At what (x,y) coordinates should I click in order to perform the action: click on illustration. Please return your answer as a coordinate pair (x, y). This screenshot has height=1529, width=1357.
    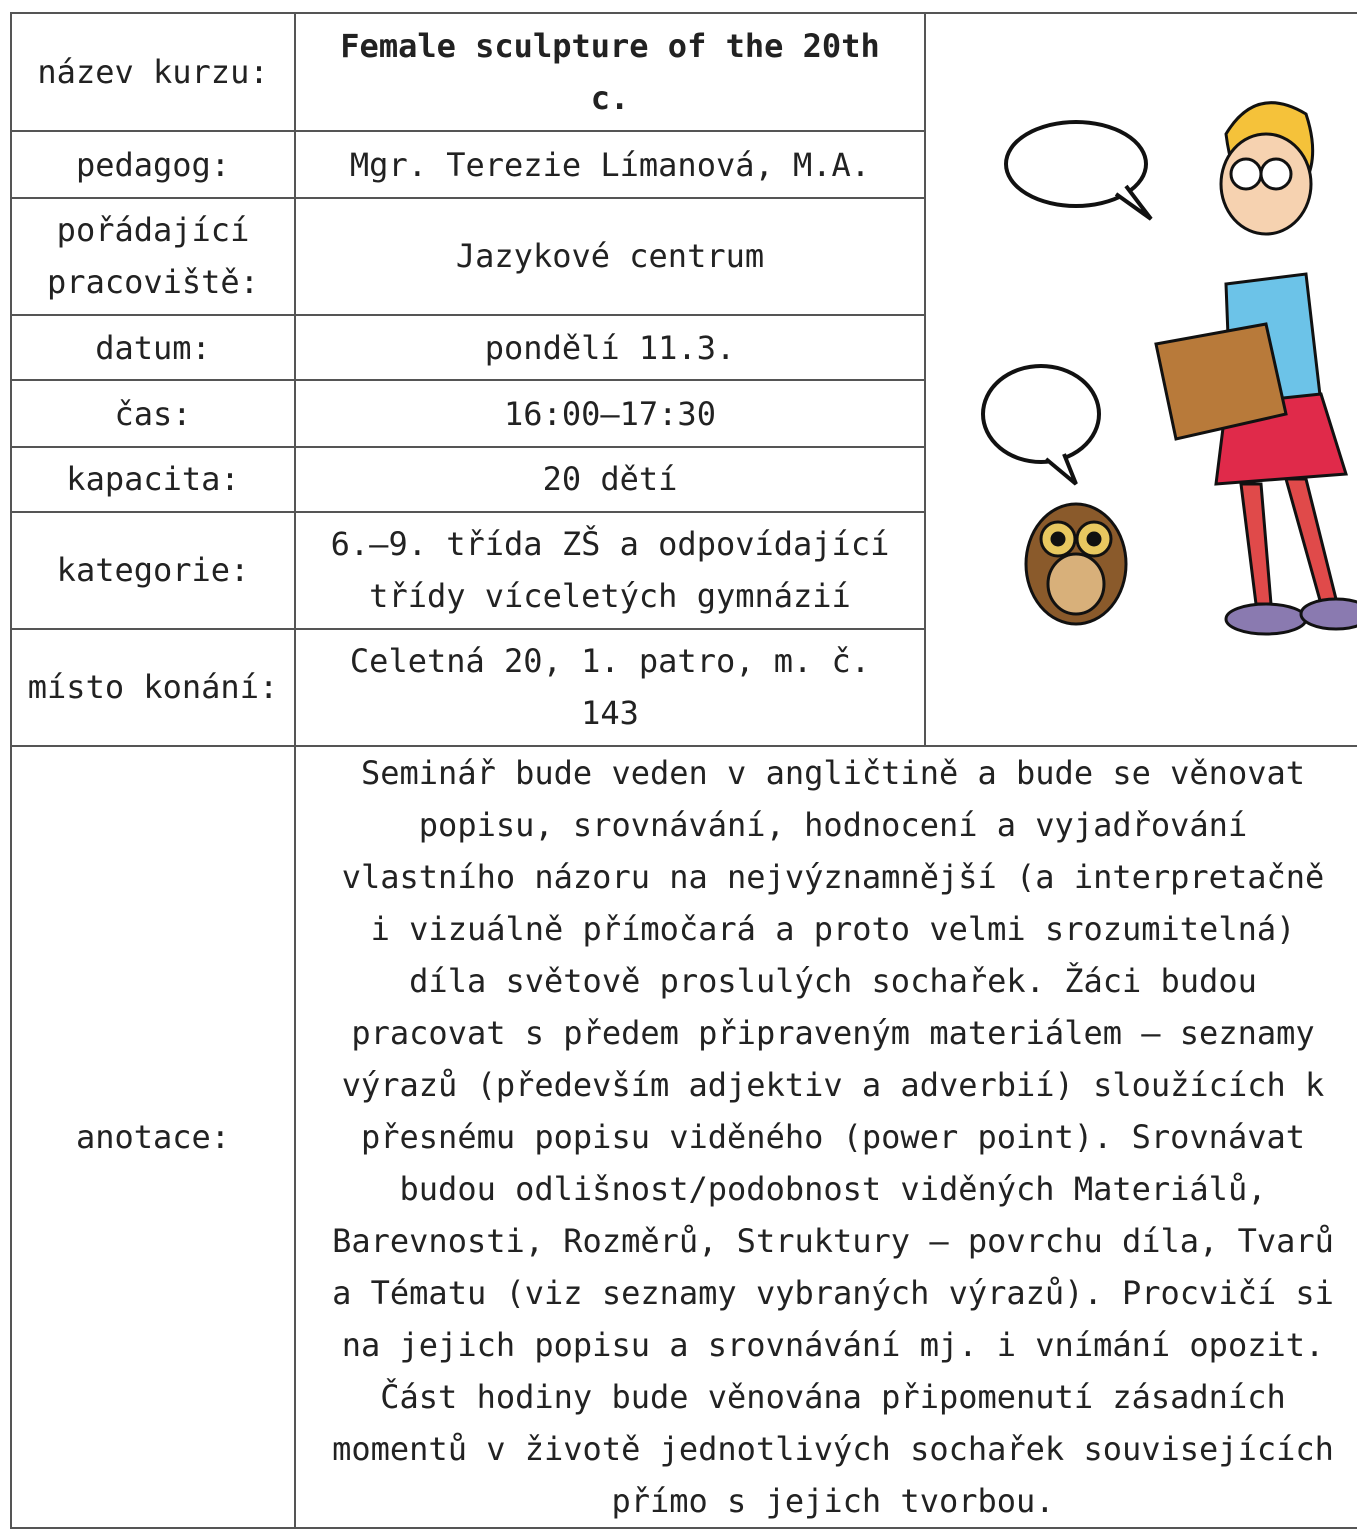
    Looking at the image, I should click on (1169, 368).